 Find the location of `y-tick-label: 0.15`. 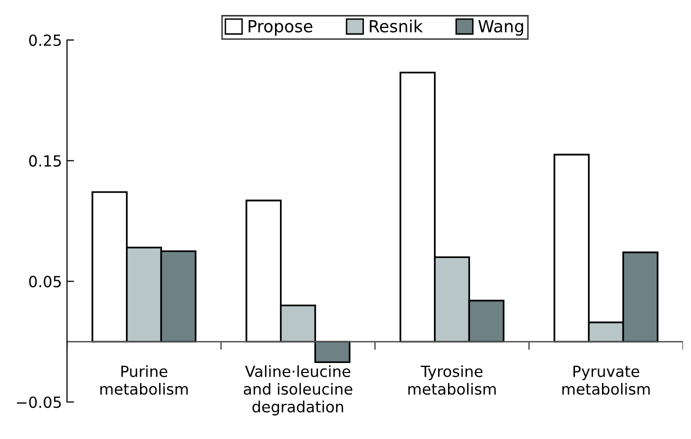

y-tick-label: 0.15 is located at coordinates (45, 161).